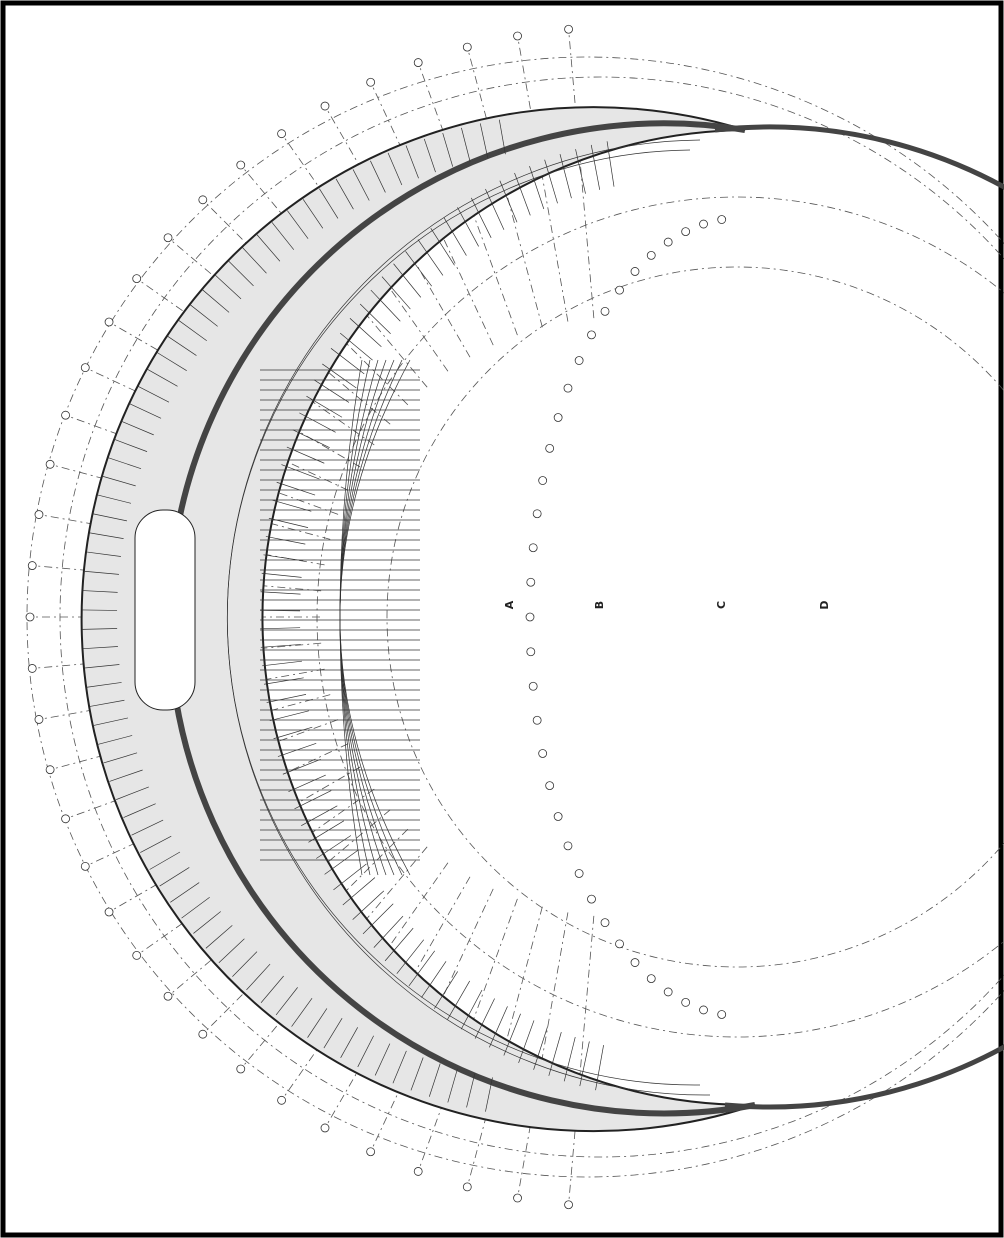  Describe the element at coordinates (351, 617) in the screenshot. I see `court-arc` at that location.